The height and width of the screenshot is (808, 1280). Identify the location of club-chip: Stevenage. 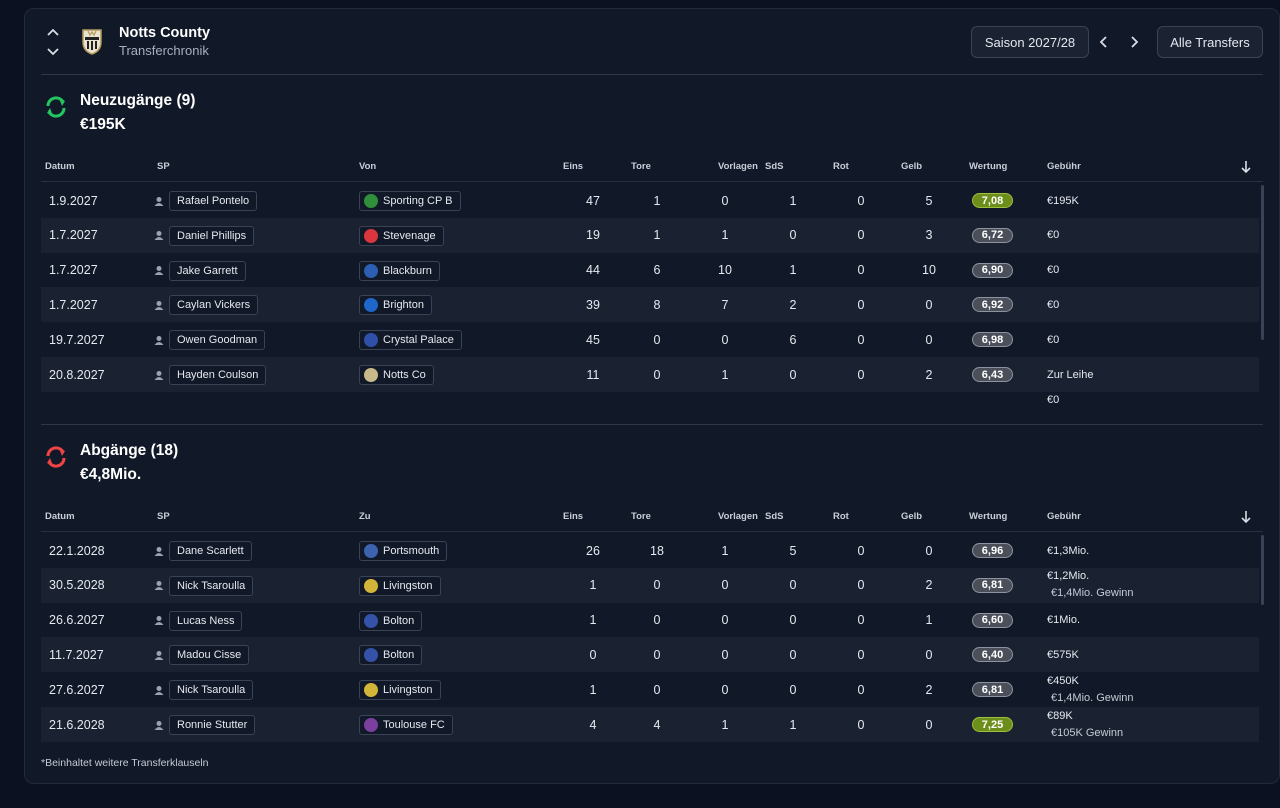
(401, 235).